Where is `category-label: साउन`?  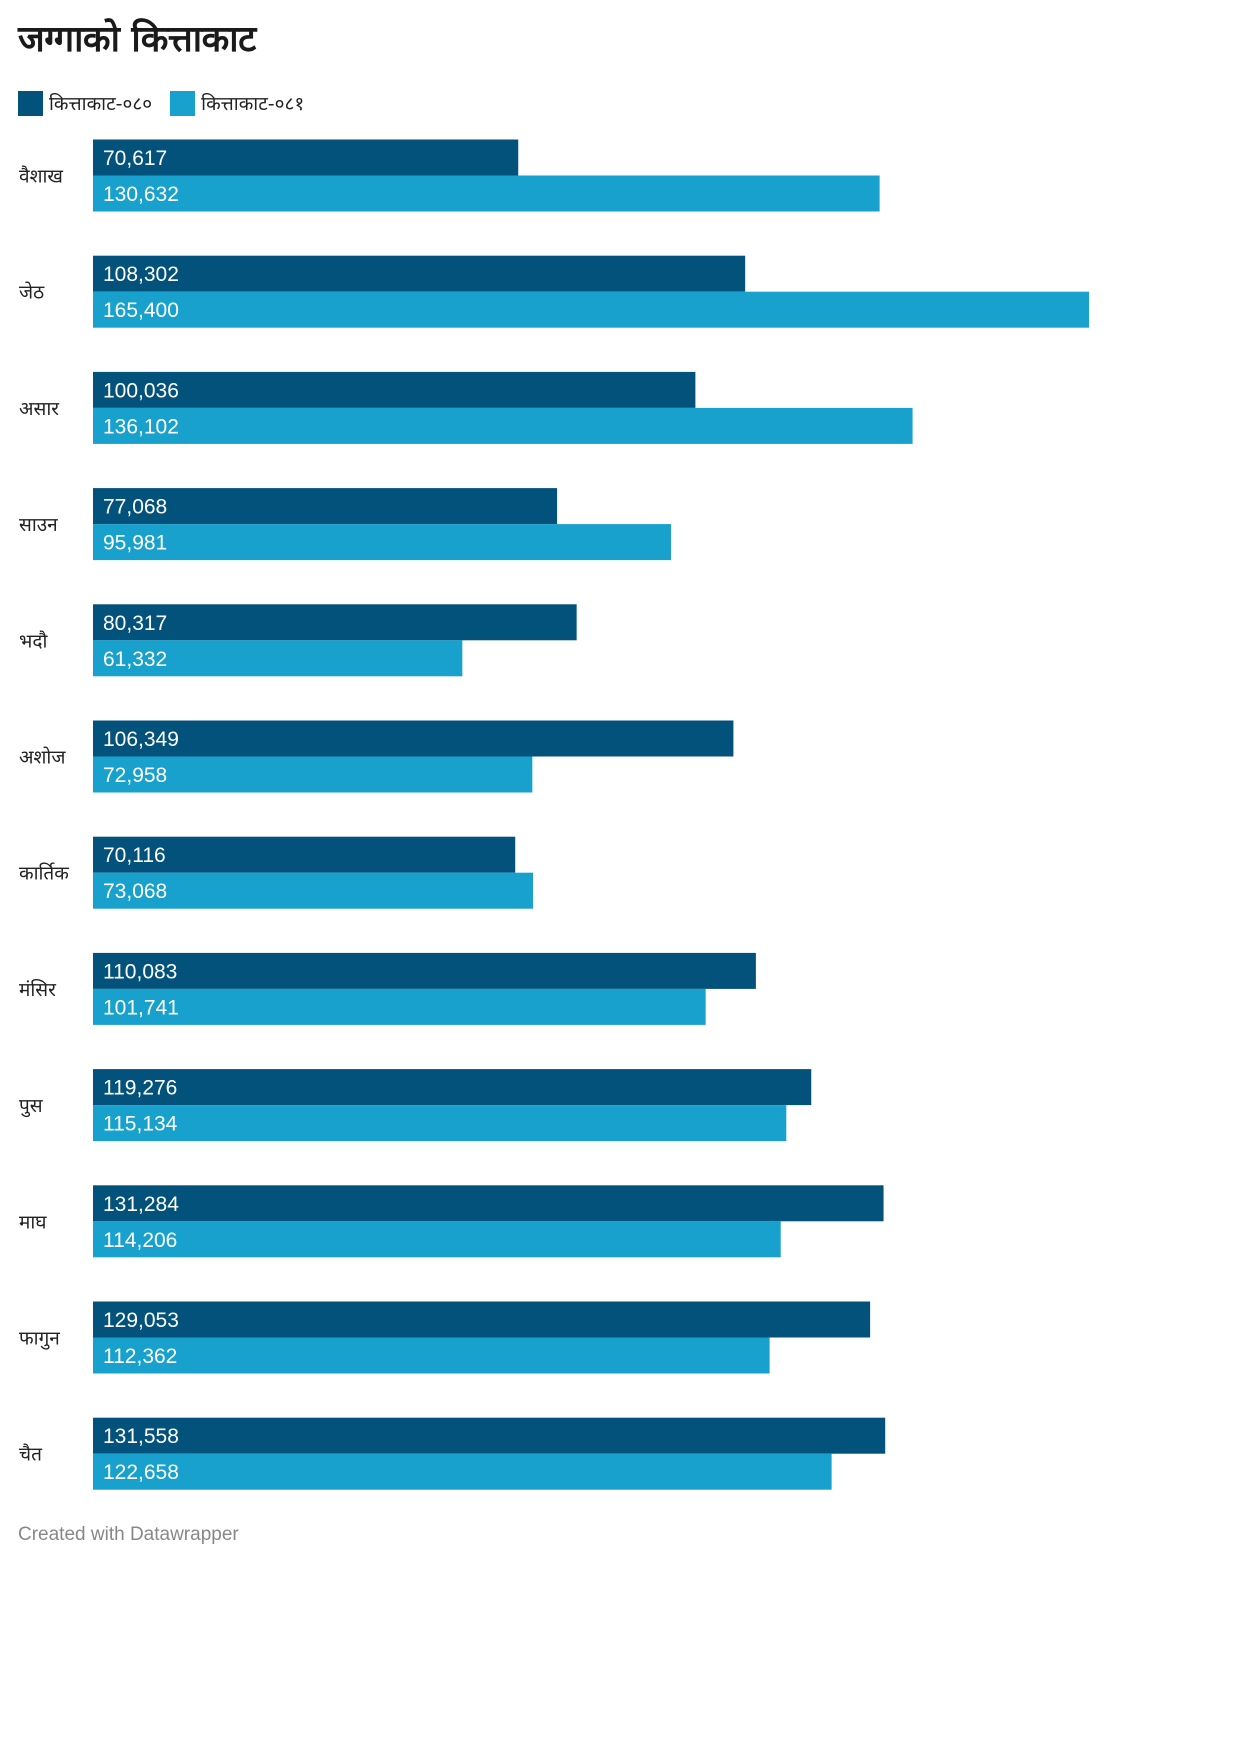
category-label: साउन is located at coordinates (38, 525).